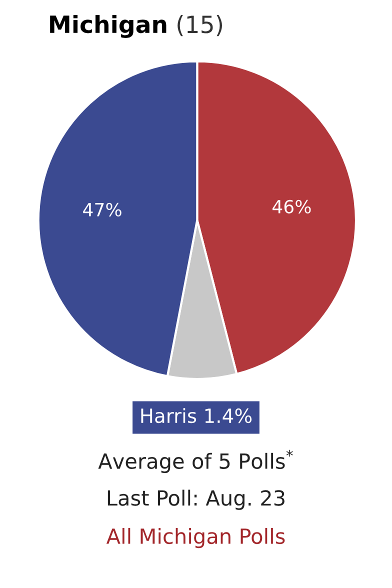  I want to click on text: All Michigan Polls, so click(195, 538).